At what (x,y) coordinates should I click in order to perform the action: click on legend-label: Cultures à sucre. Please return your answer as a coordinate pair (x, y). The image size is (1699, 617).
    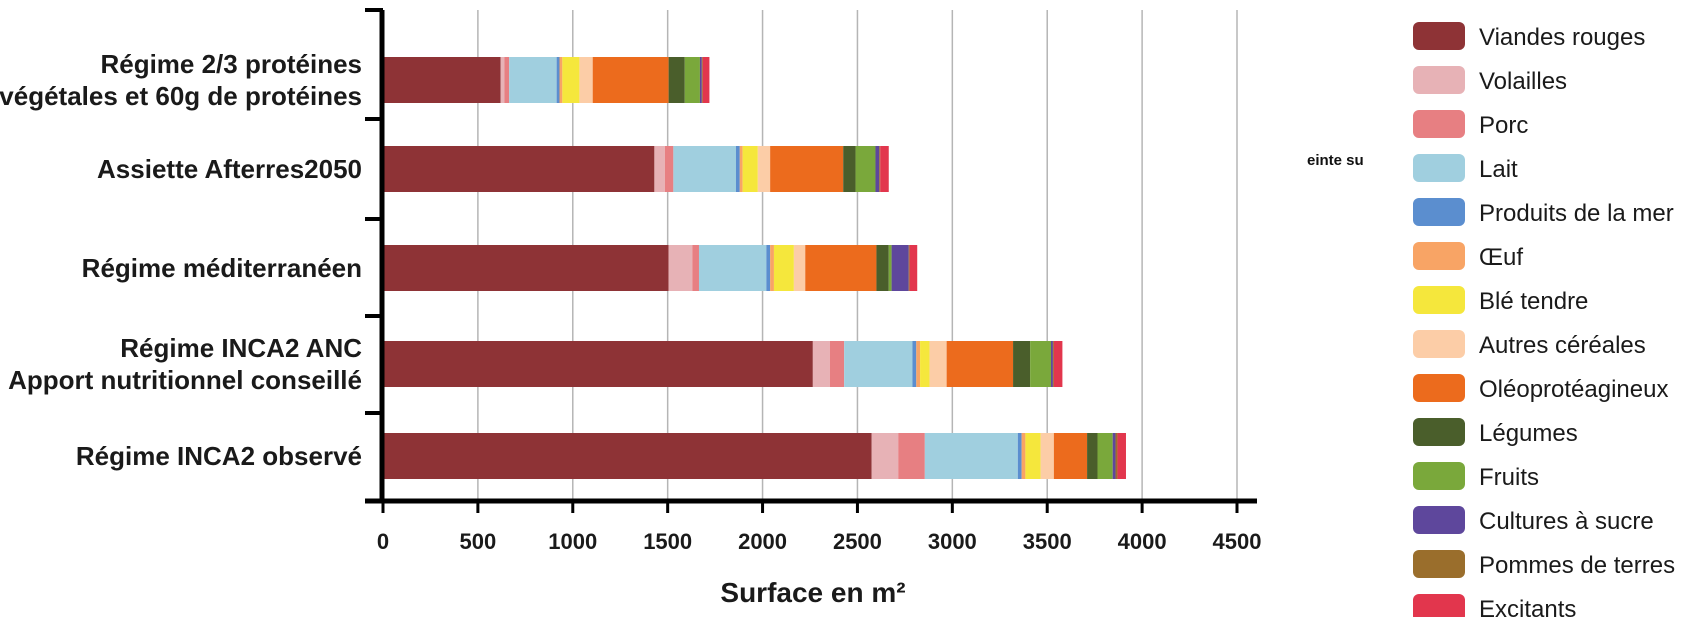
    Looking at the image, I should click on (1566, 521).